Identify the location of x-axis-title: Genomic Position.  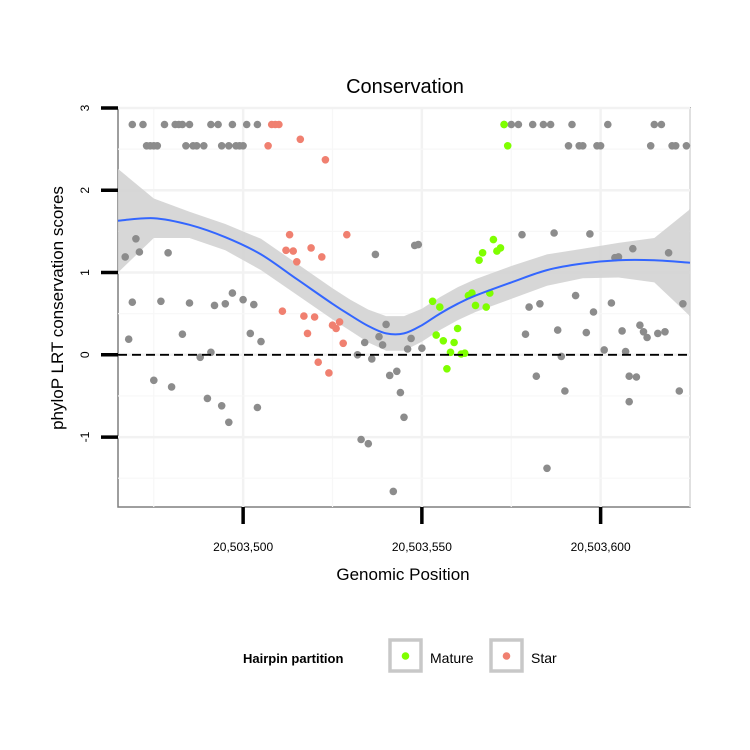
(402, 574).